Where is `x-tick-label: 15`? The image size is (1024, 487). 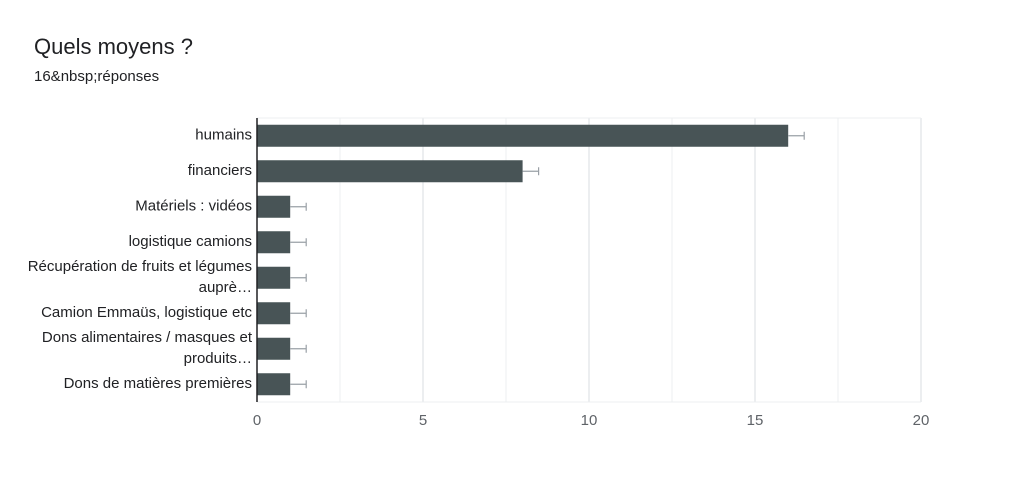
x-tick-label: 15 is located at coordinates (755, 420).